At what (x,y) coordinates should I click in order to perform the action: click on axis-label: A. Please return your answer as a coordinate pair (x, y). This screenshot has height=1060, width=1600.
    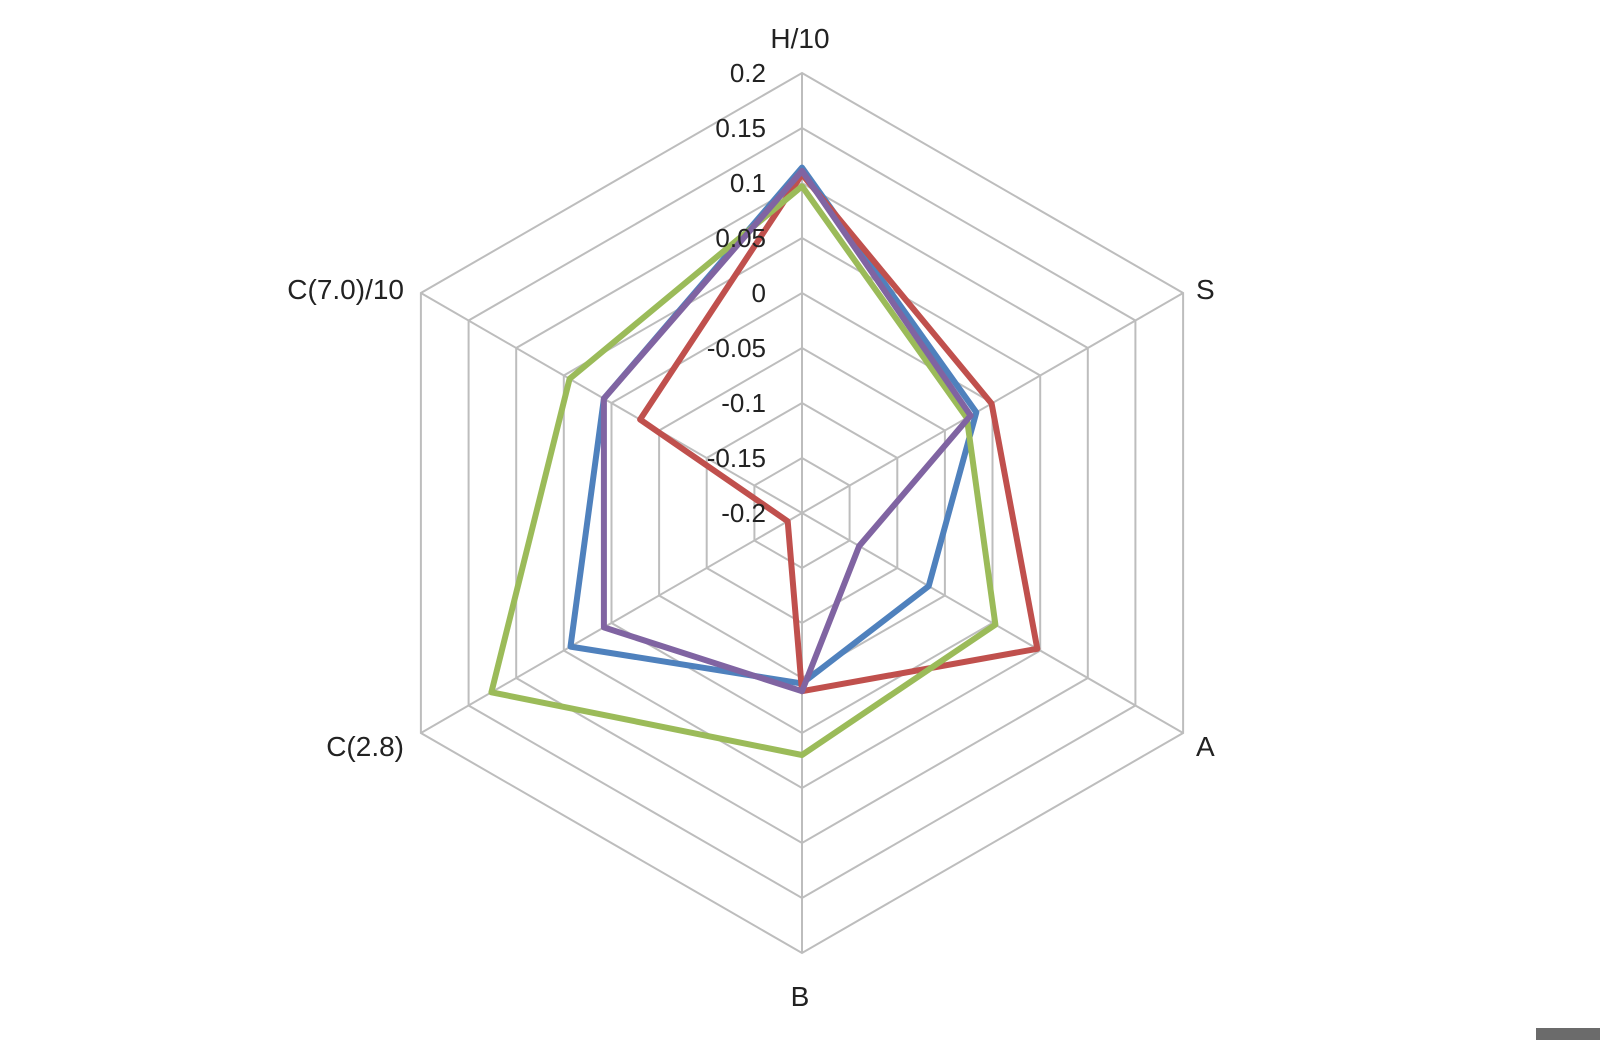
    Looking at the image, I should click on (1205, 746).